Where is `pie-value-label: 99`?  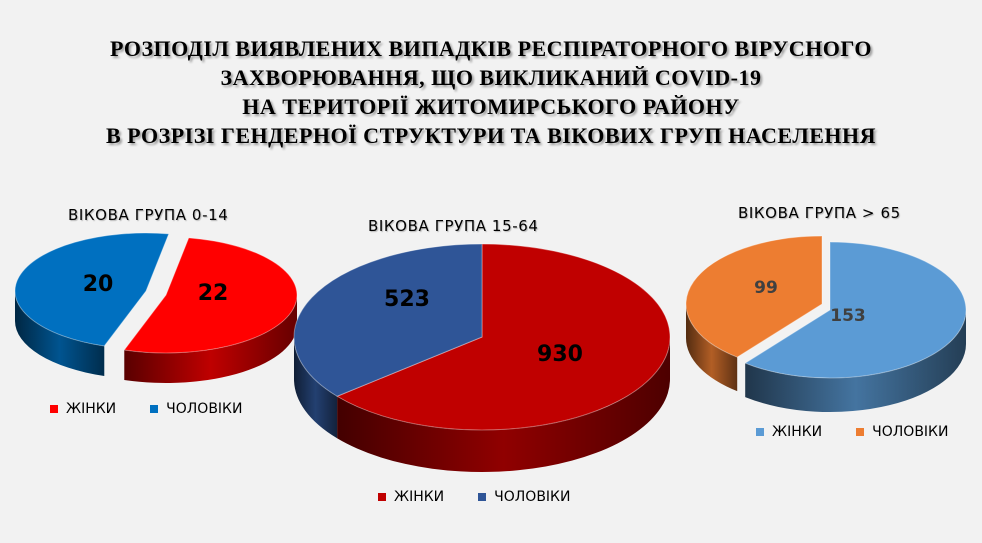 pie-value-label: 99 is located at coordinates (766, 288).